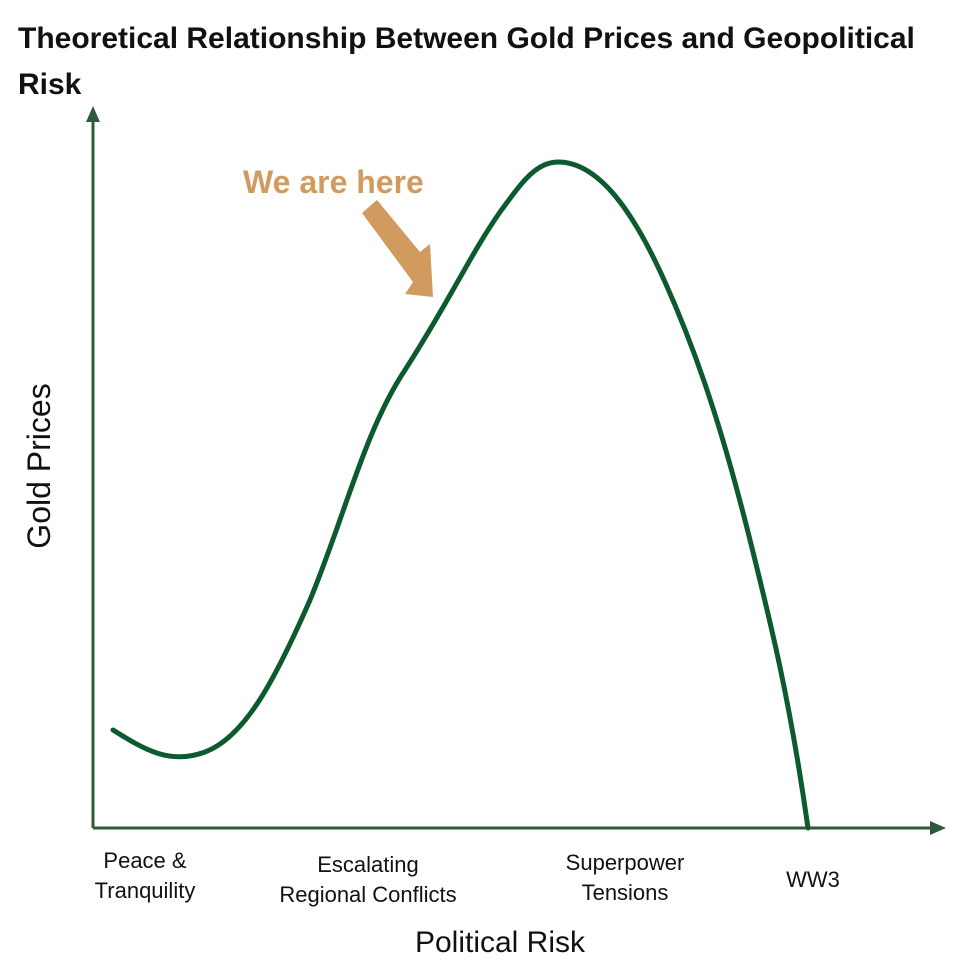 The width and height of the screenshot is (958, 966). What do you see at coordinates (500, 942) in the screenshot?
I see `x-axis-label: Political Risk` at bounding box center [500, 942].